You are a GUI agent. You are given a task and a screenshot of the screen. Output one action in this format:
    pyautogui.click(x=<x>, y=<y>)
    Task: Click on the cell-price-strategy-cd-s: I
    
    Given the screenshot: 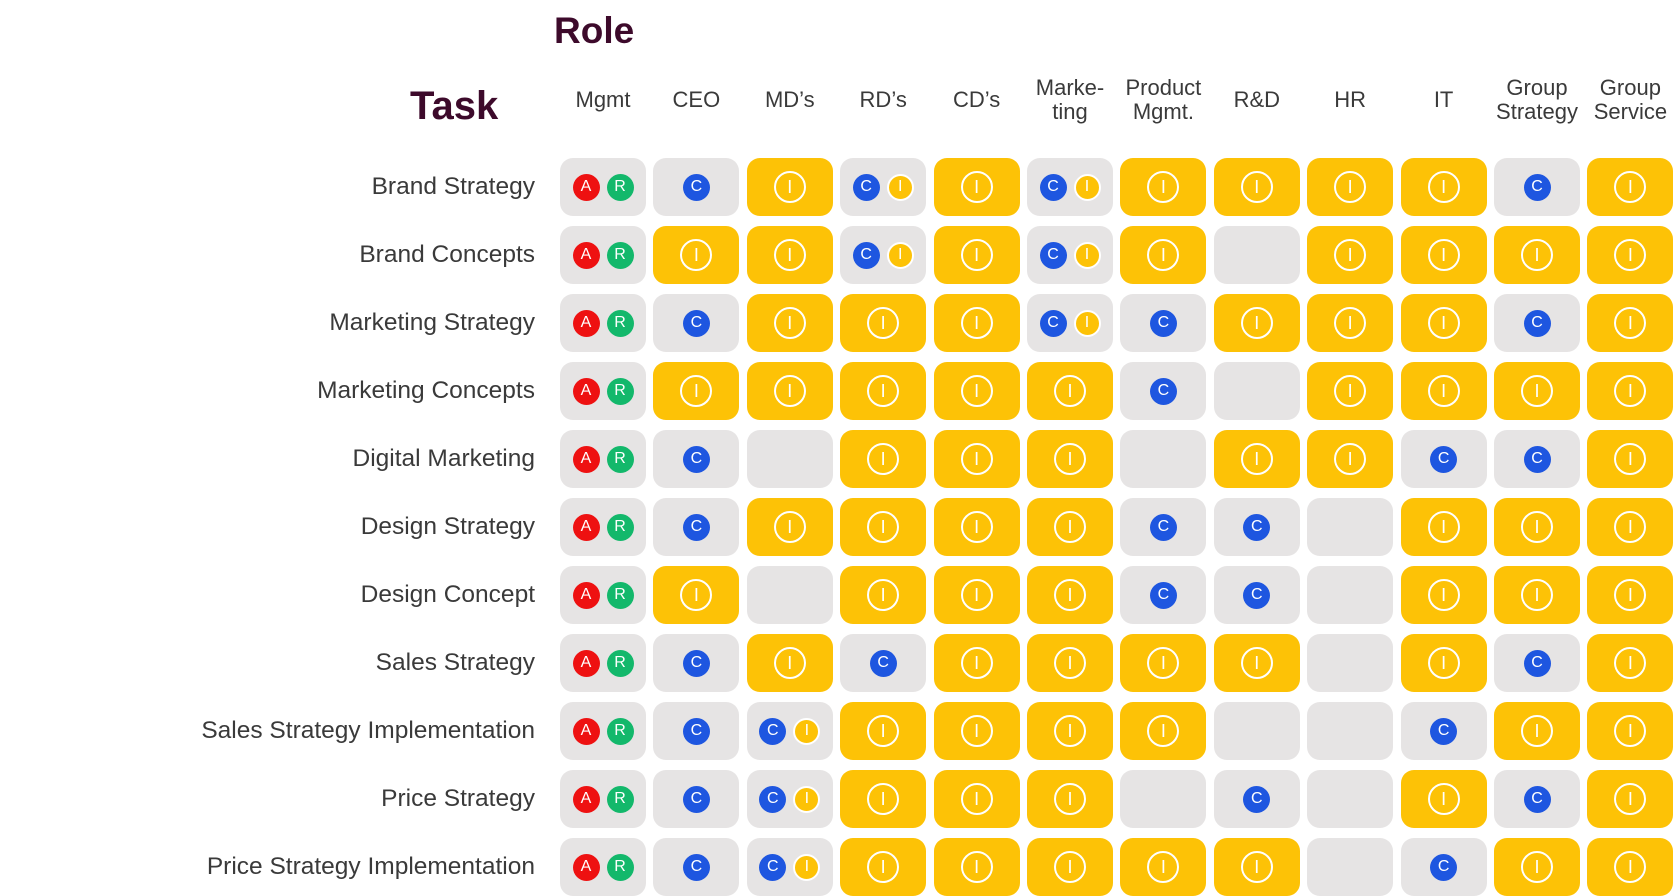 What is the action you would take?
    pyautogui.click(x=976, y=799)
    